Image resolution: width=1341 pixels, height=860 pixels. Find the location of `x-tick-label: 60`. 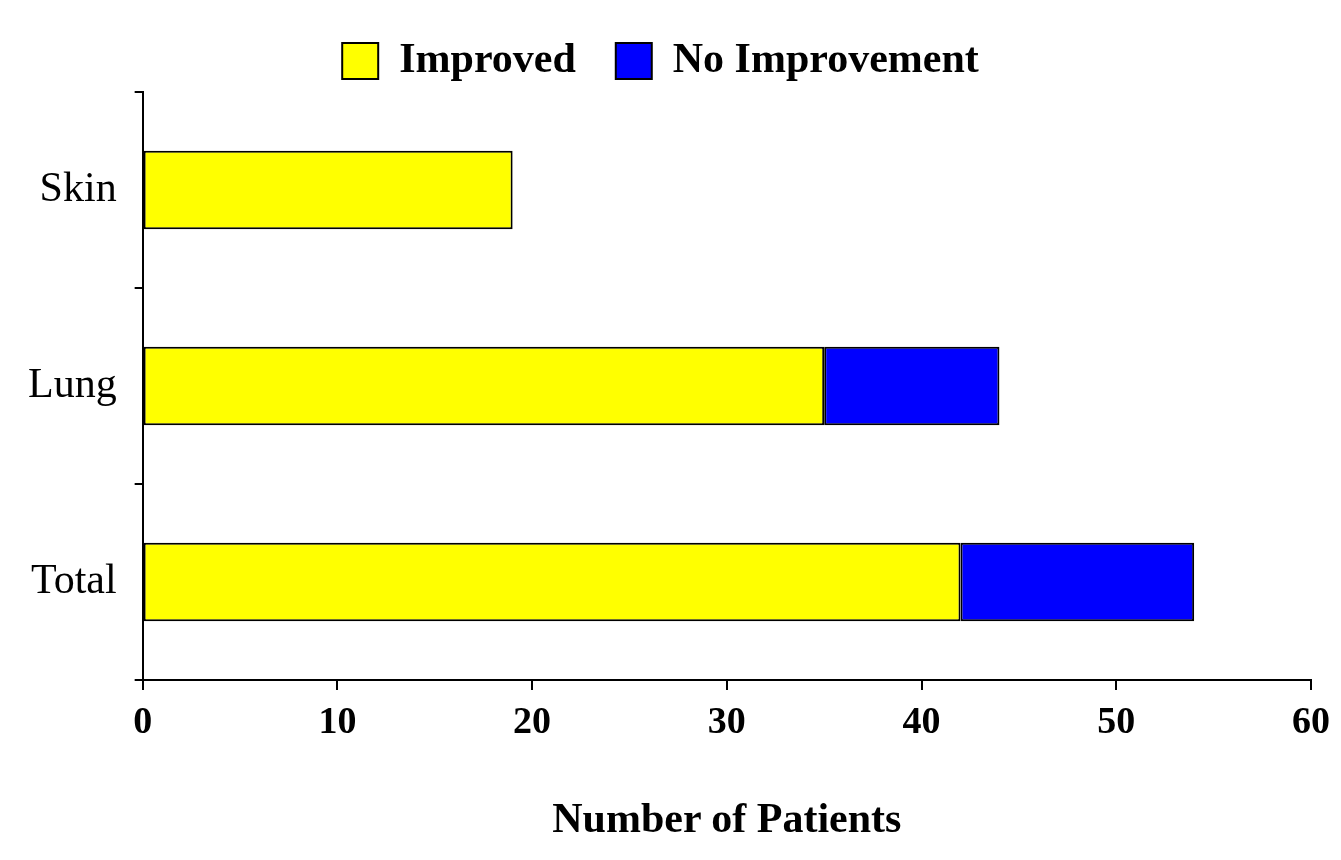

x-tick-label: 60 is located at coordinates (1311, 719).